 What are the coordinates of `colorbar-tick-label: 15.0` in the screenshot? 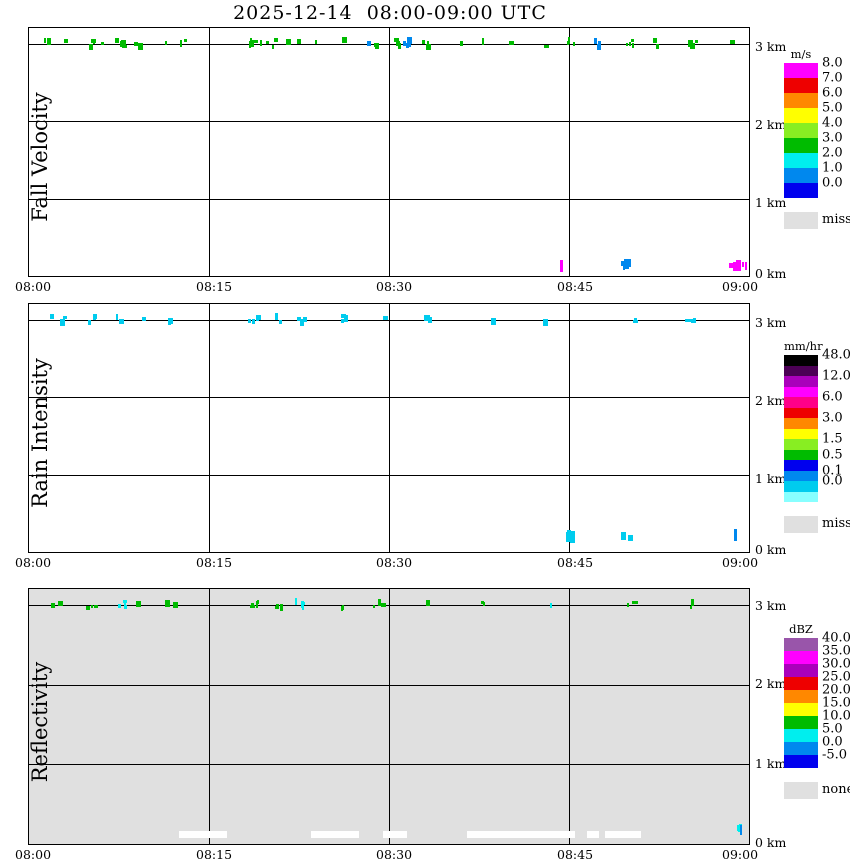 It's located at (836, 703).